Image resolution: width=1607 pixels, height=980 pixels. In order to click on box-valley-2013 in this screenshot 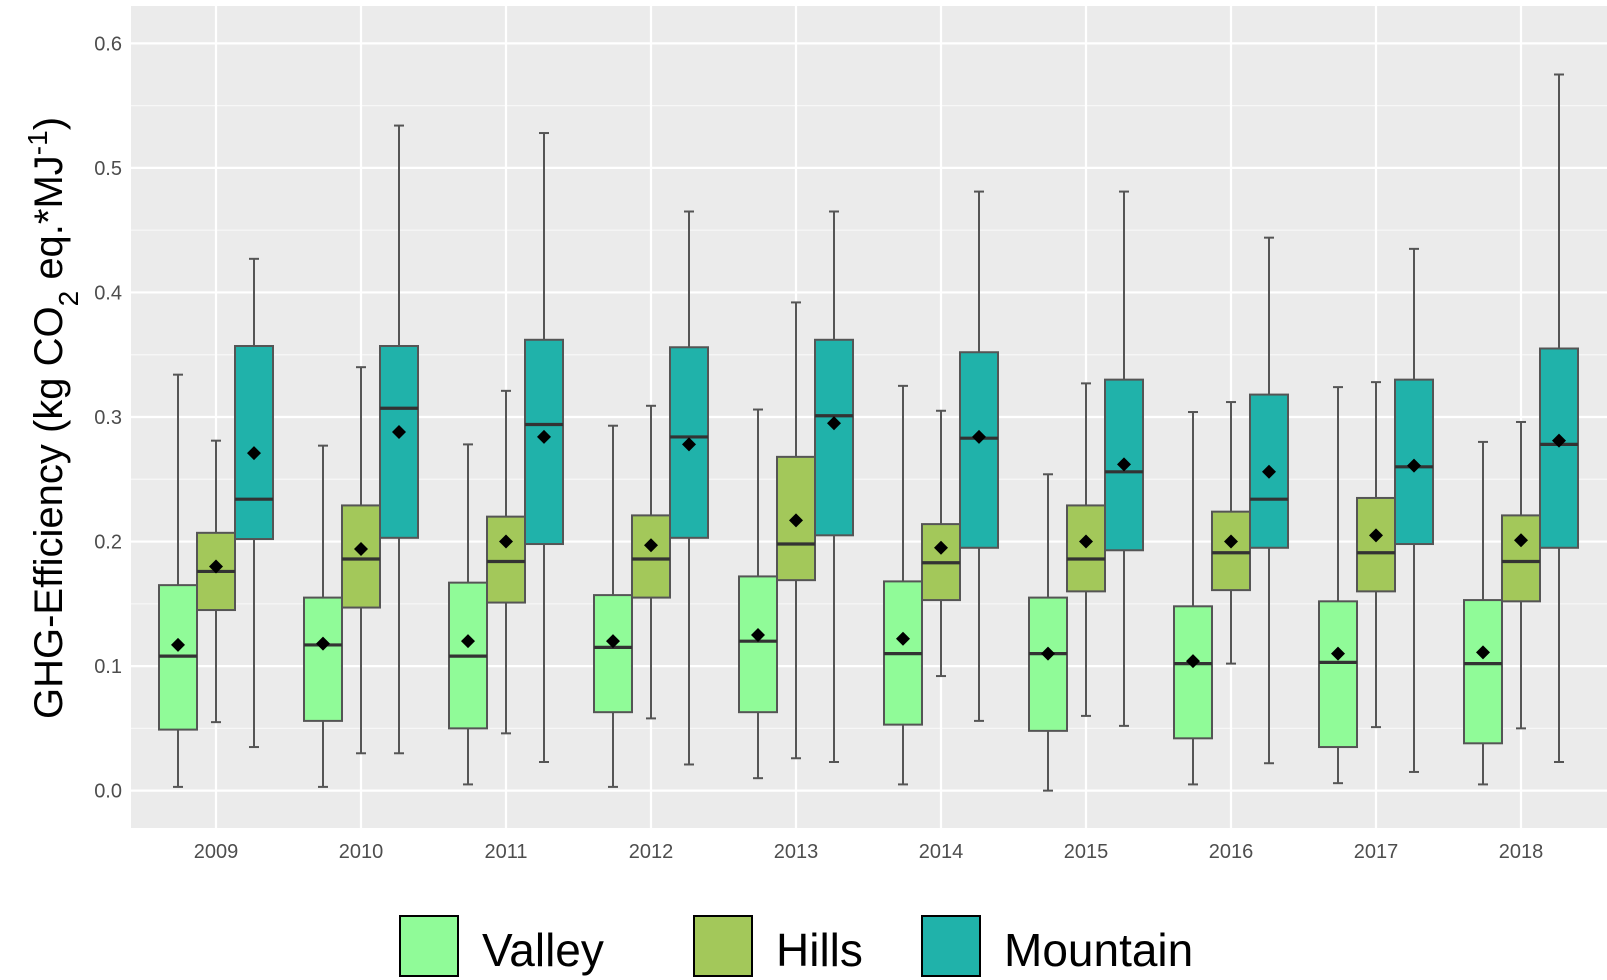, I will do `click(758, 594)`.